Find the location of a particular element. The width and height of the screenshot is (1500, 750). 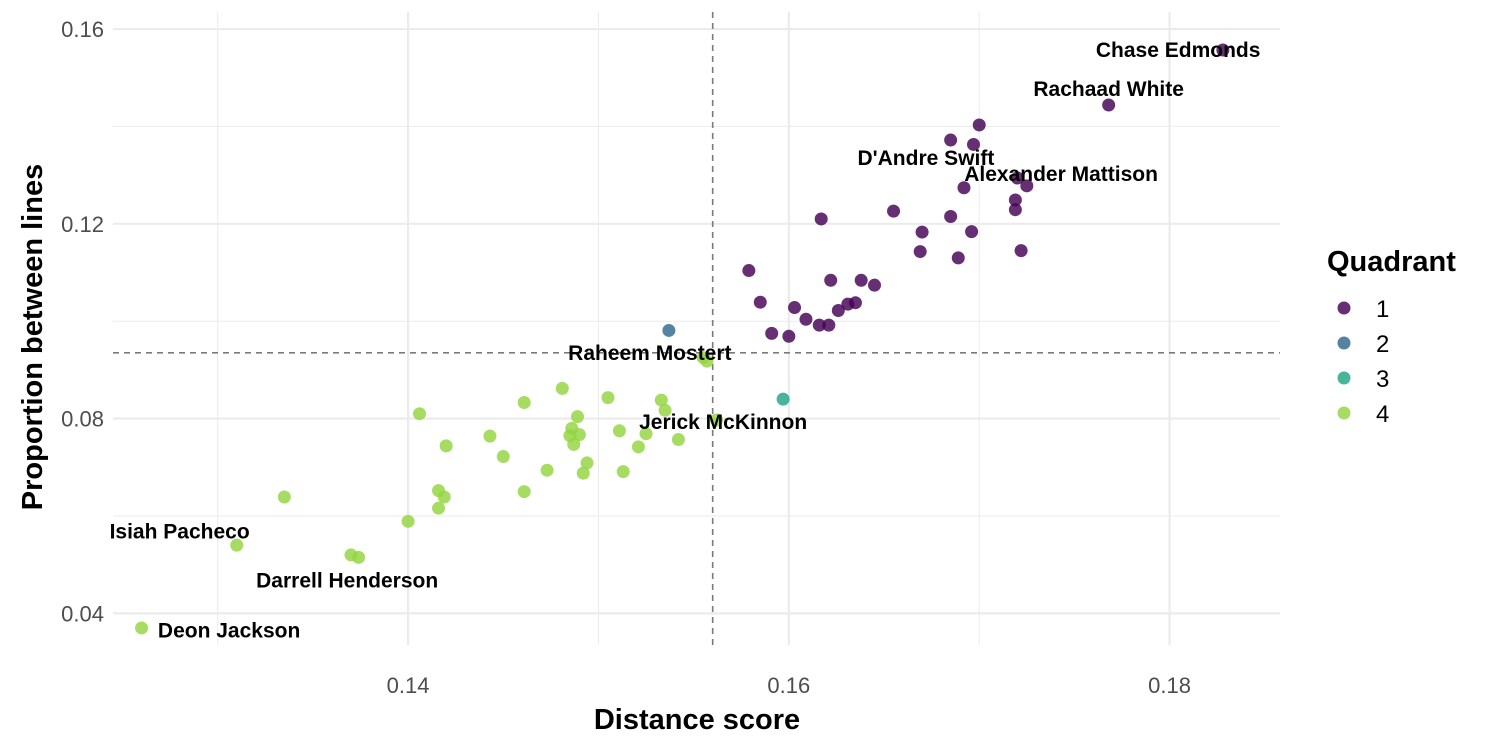

point-label: Jerick McKinnon is located at coordinates (723, 422).